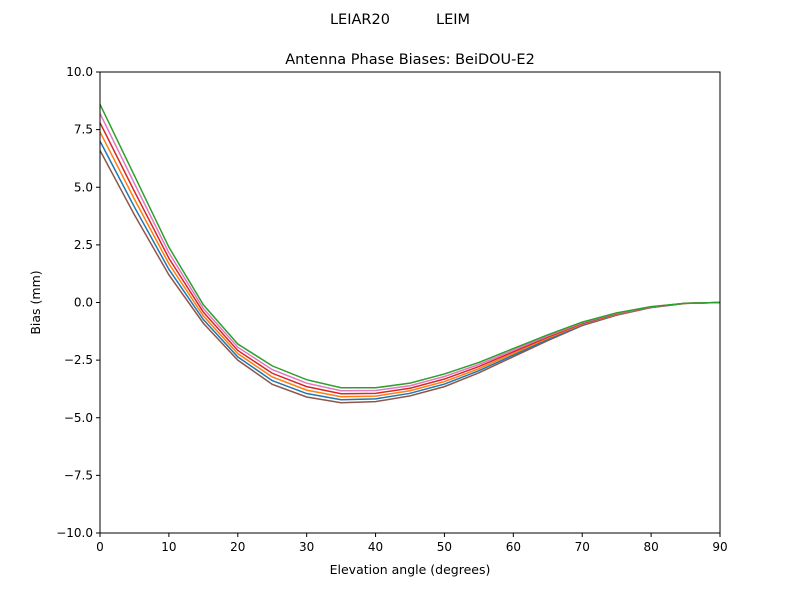 The image size is (800, 604). I want to click on x-tick-label: 30, so click(306, 547).